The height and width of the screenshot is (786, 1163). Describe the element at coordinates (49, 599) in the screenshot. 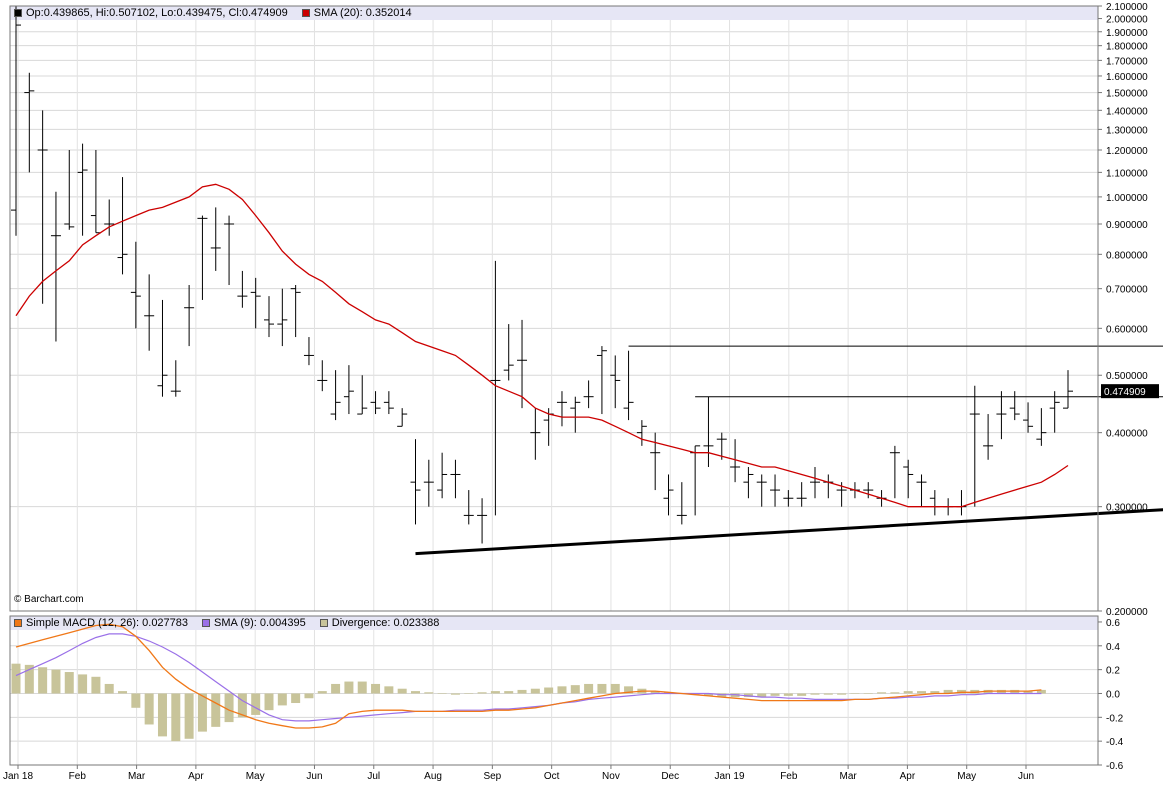

I see `barchart-credit: © Barchart.com` at that location.